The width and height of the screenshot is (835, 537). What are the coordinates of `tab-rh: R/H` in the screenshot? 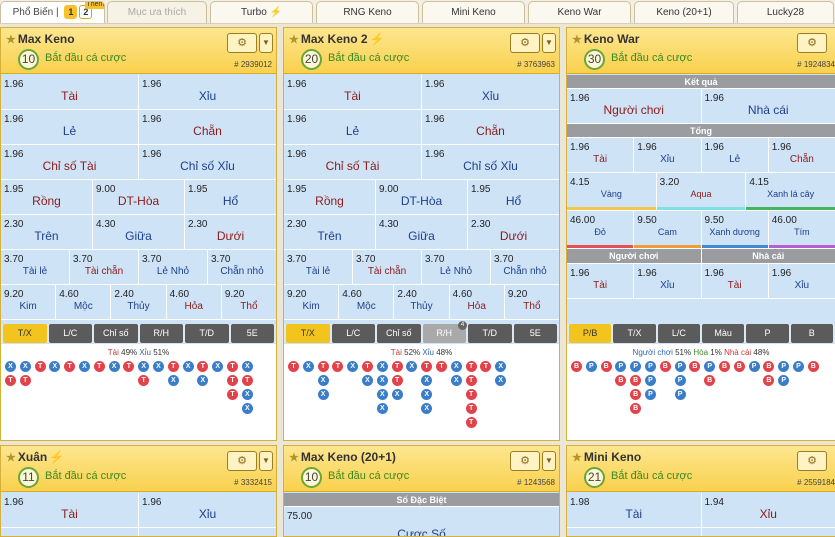 It's located at (161, 333).